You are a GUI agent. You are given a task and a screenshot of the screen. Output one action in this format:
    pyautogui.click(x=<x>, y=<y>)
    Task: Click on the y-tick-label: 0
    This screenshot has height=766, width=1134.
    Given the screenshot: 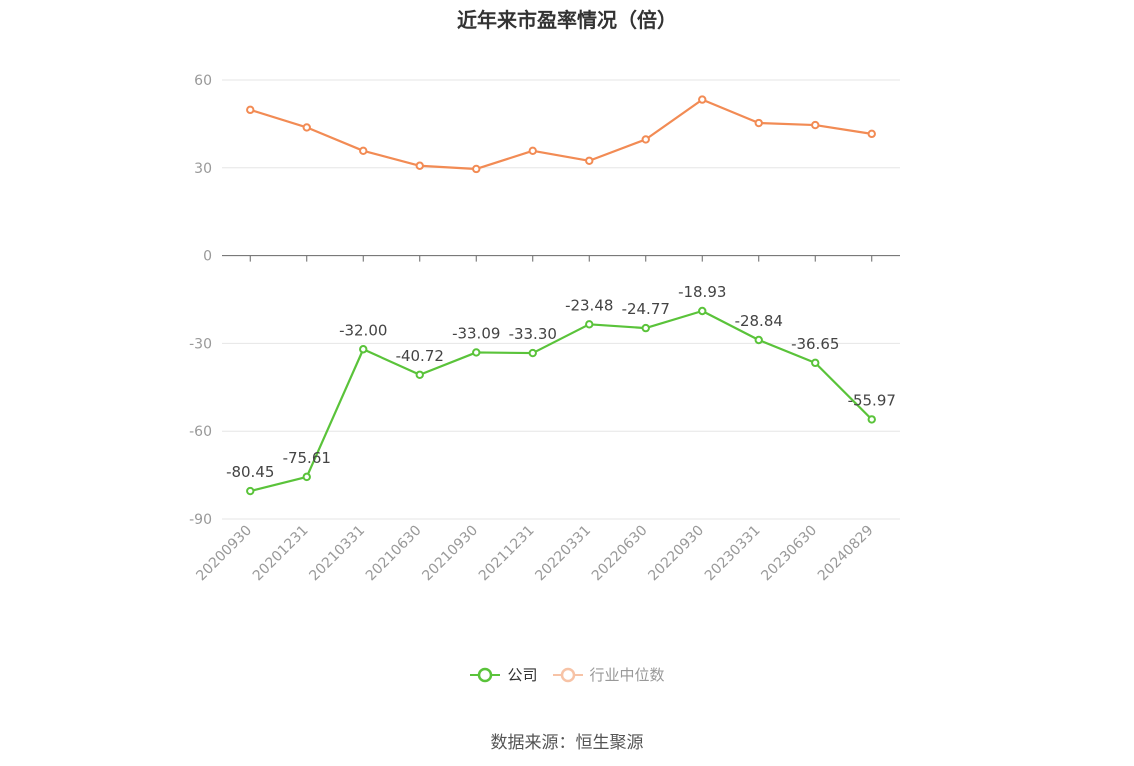 What is the action you would take?
    pyautogui.click(x=207, y=257)
    